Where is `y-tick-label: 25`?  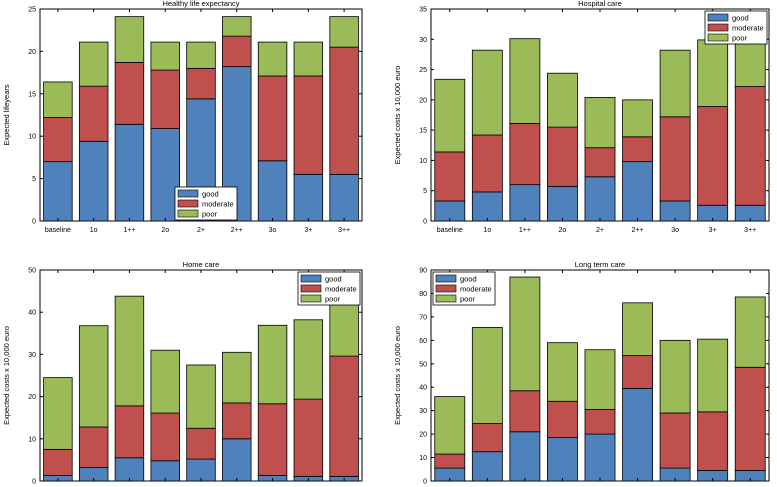 y-tick-label: 25 is located at coordinates (423, 70).